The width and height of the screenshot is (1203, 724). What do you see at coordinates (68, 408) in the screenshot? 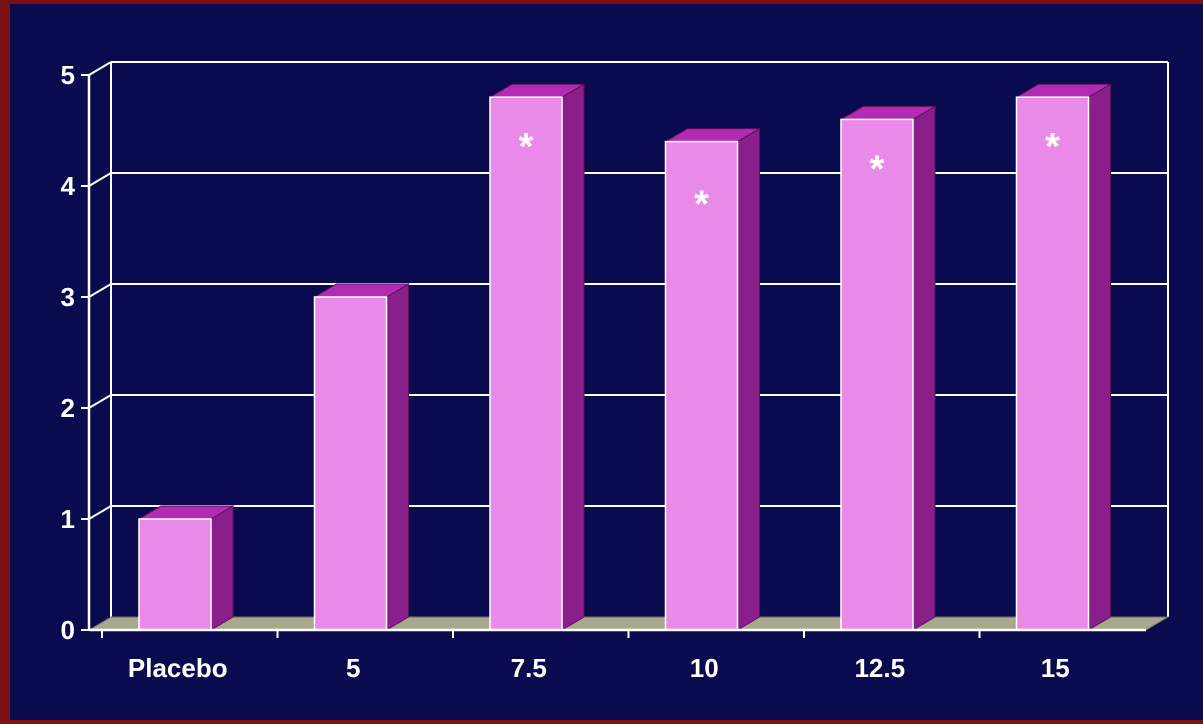
I see `y-tick-label: 2` at bounding box center [68, 408].